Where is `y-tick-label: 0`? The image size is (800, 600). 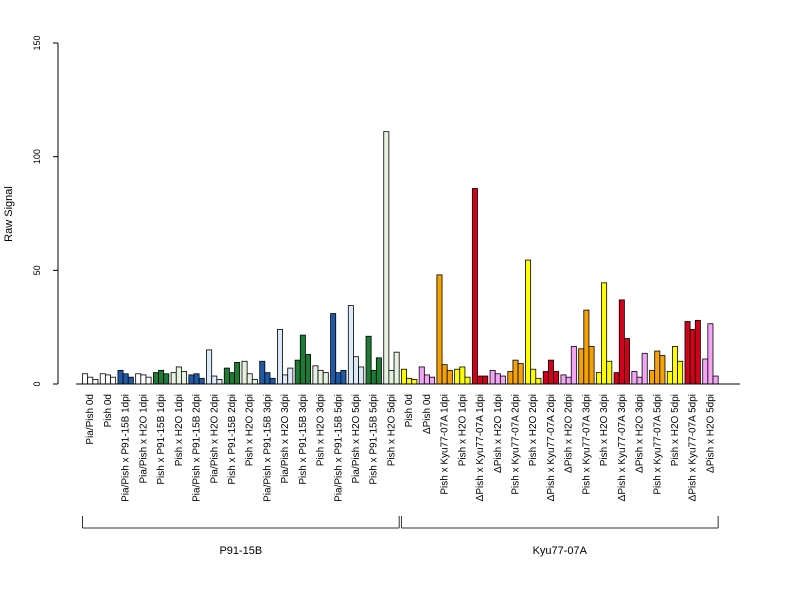 y-tick-label: 0 is located at coordinates (37, 383).